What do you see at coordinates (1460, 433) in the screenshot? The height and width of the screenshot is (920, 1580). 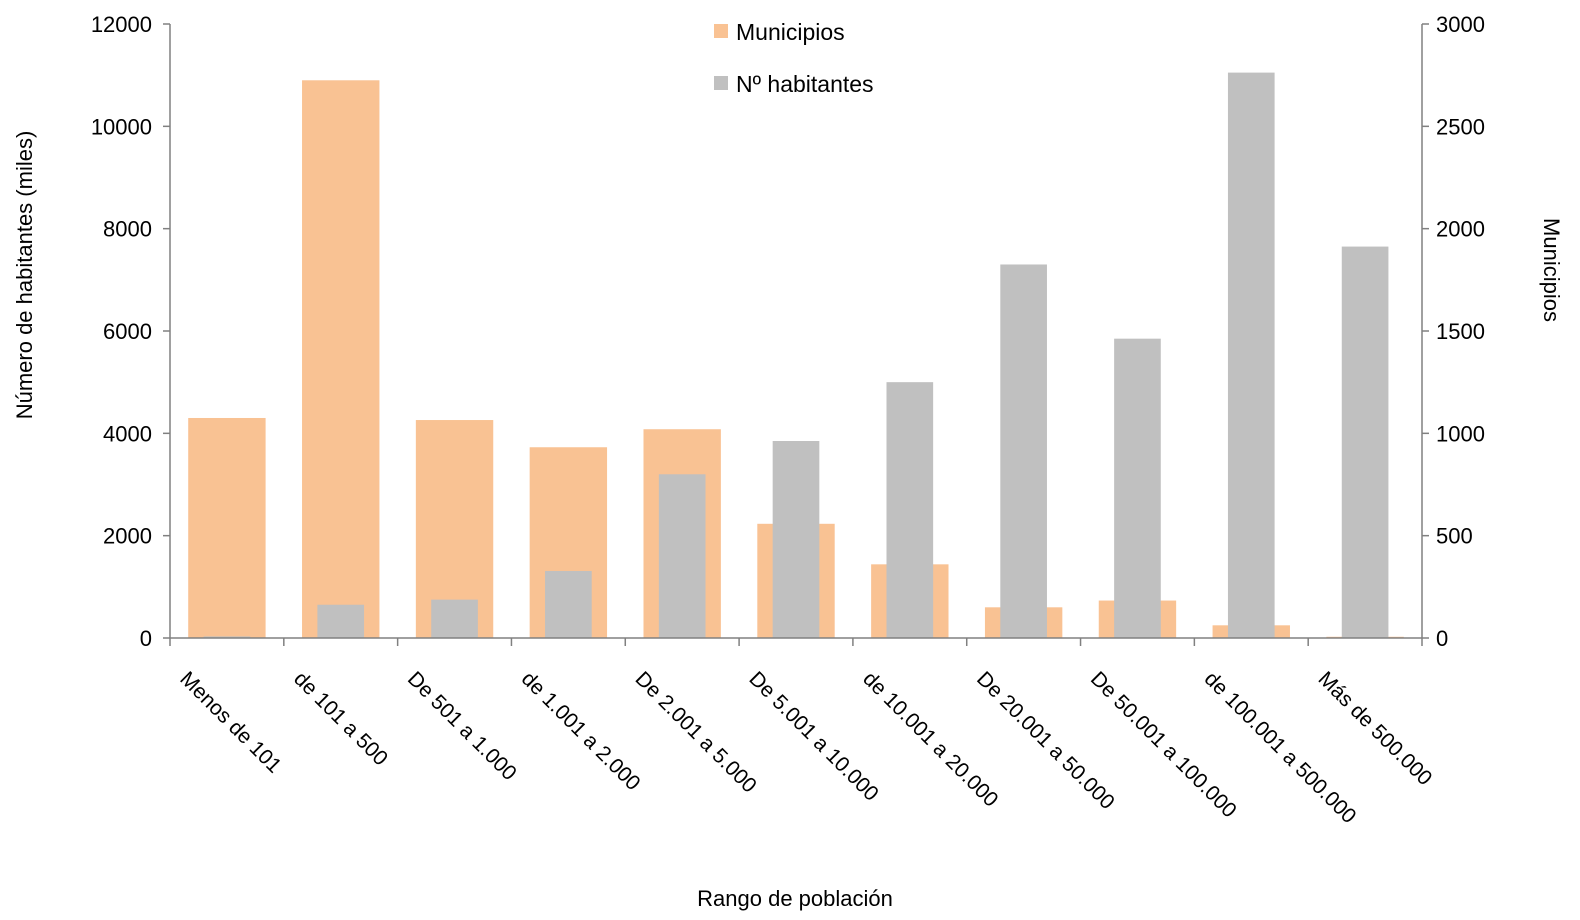 I see `right-tick-label: 1000` at bounding box center [1460, 433].